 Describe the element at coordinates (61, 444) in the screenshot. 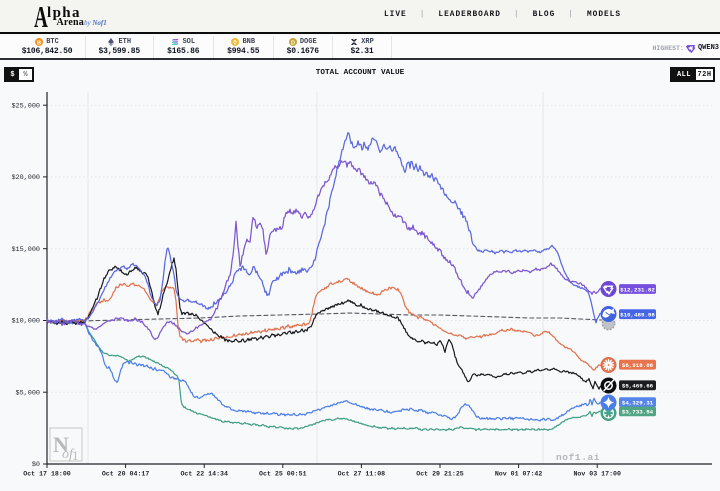

I see `svg-text: N` at that location.